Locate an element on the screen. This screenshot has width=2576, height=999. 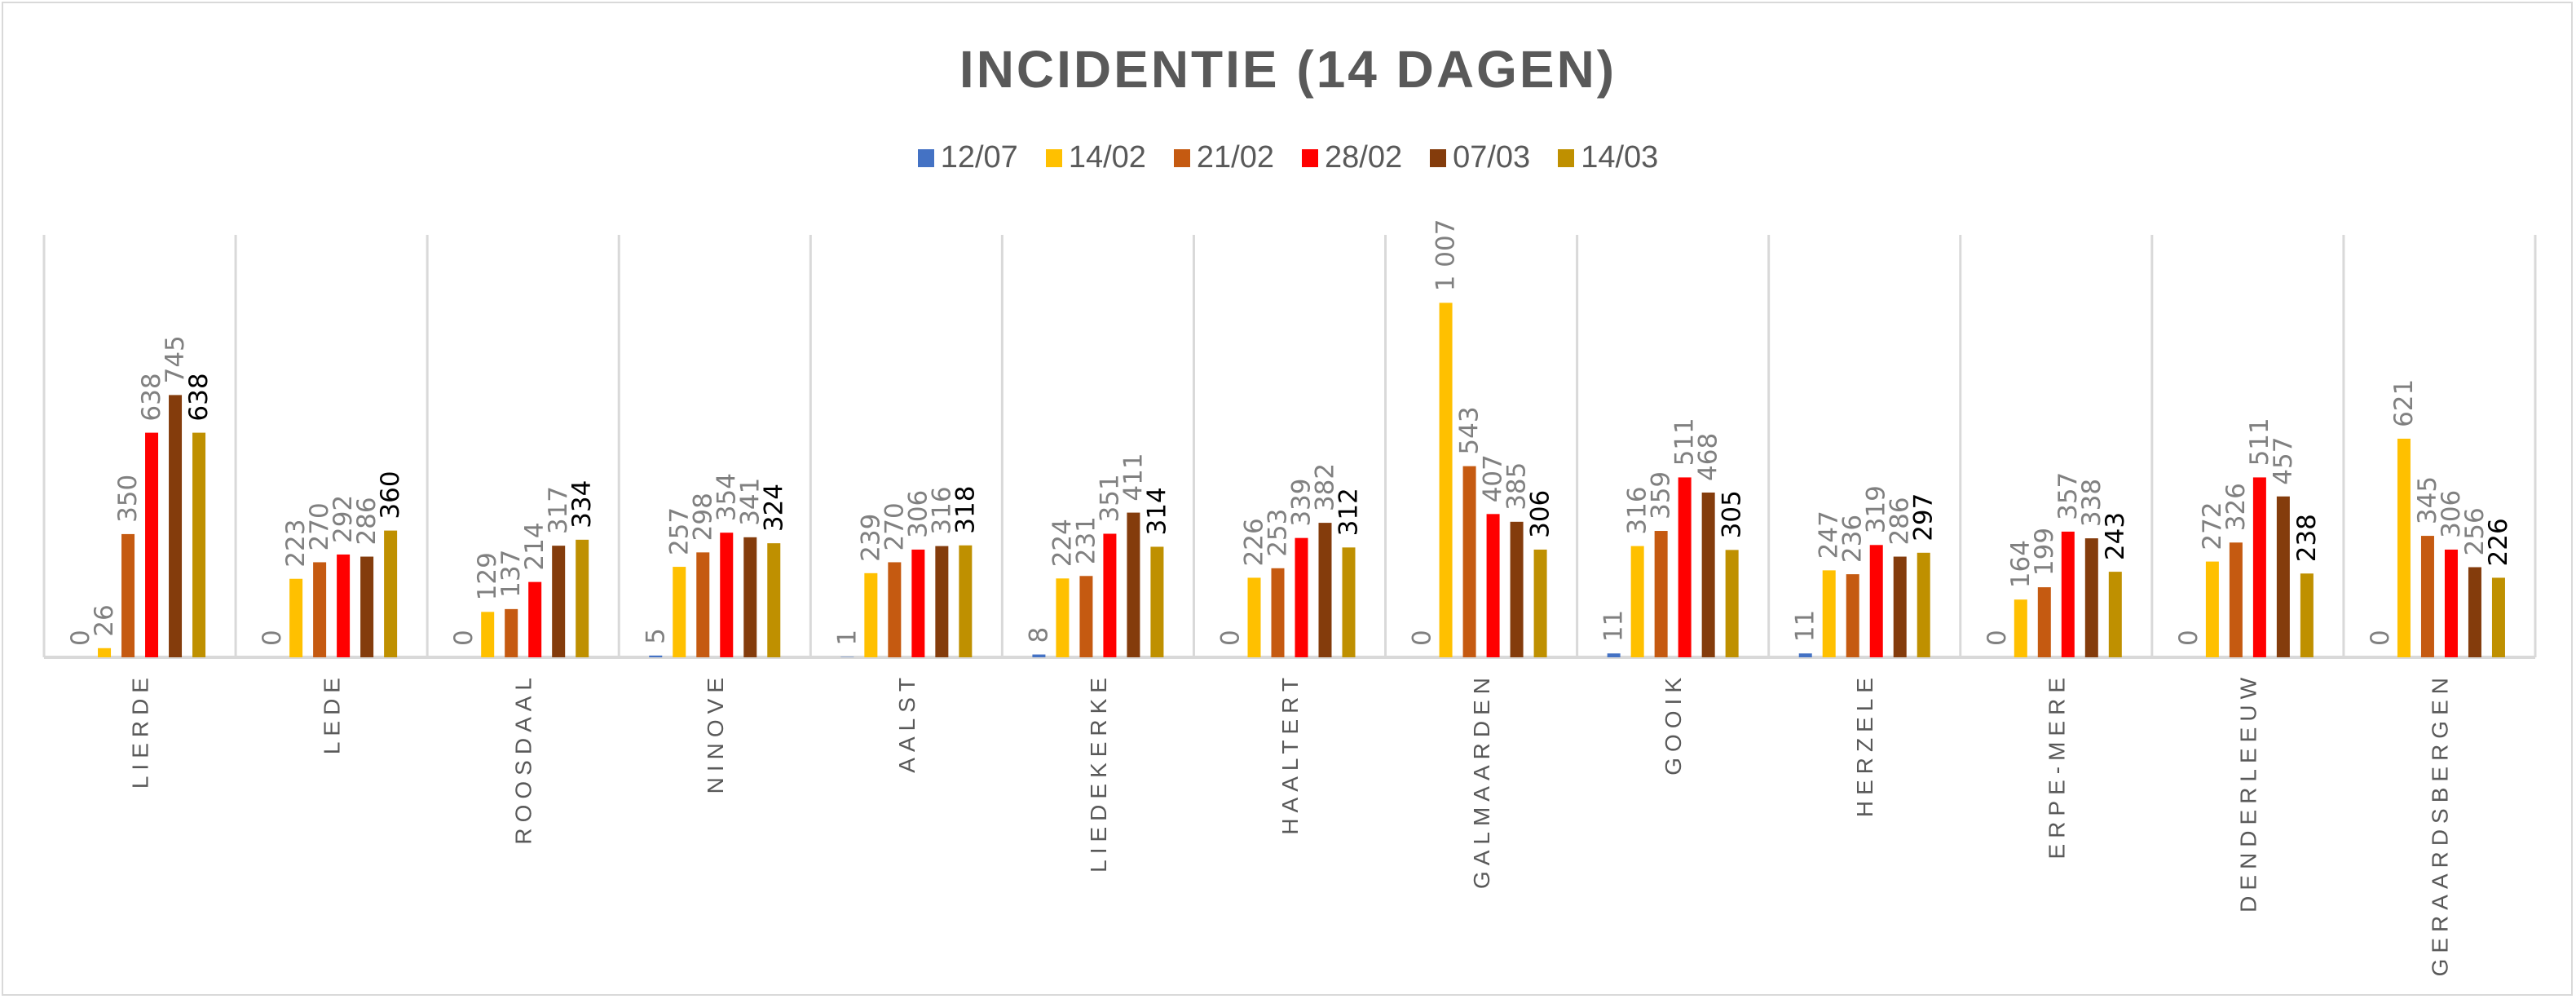
data-label: 382 is located at coordinates (1325, 487).